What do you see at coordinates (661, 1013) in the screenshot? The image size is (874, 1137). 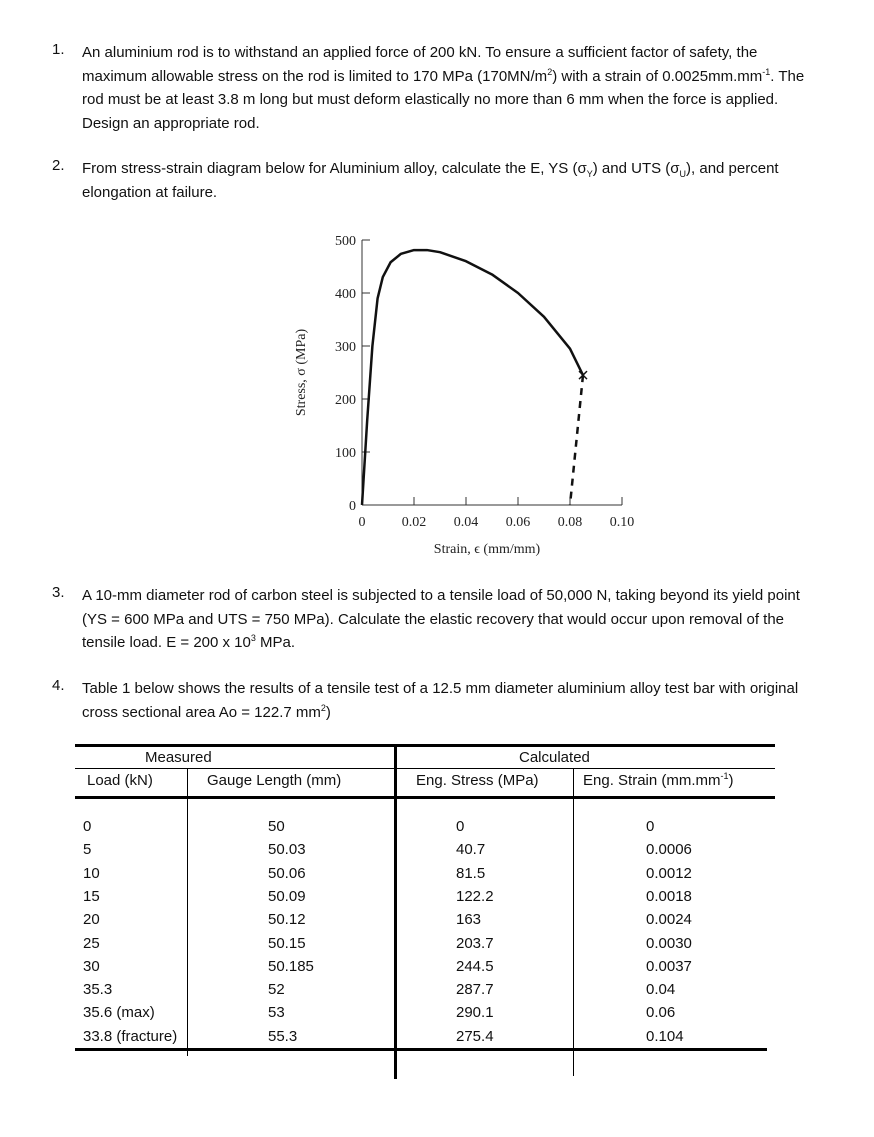 I see `table-cell: 0.06` at bounding box center [661, 1013].